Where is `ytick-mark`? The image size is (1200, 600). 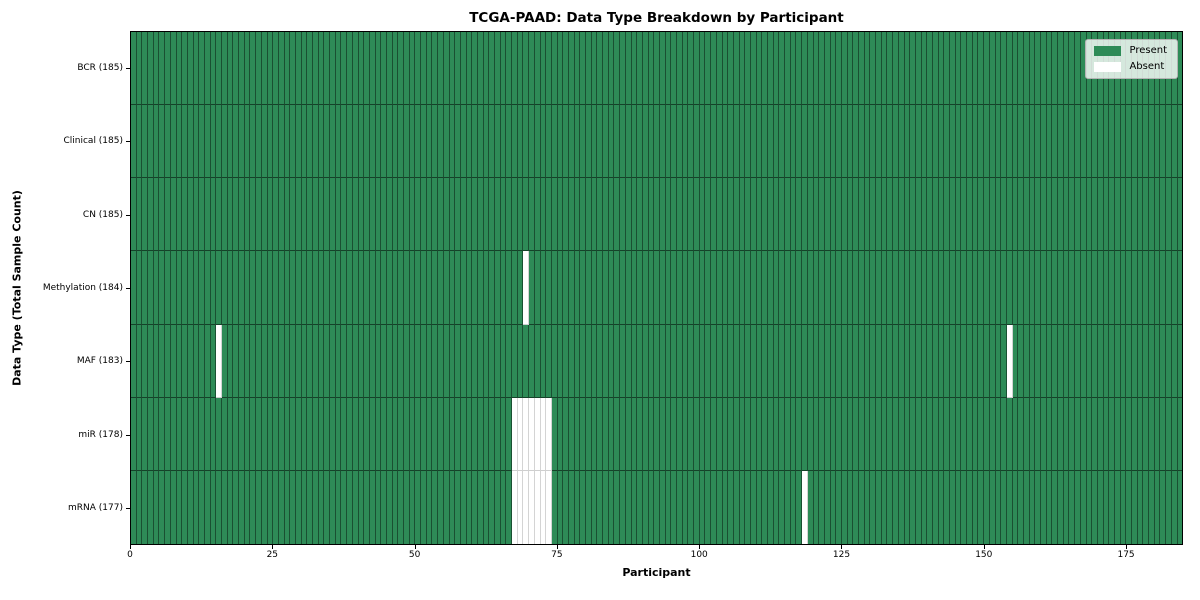 ytick-mark is located at coordinates (128, 68).